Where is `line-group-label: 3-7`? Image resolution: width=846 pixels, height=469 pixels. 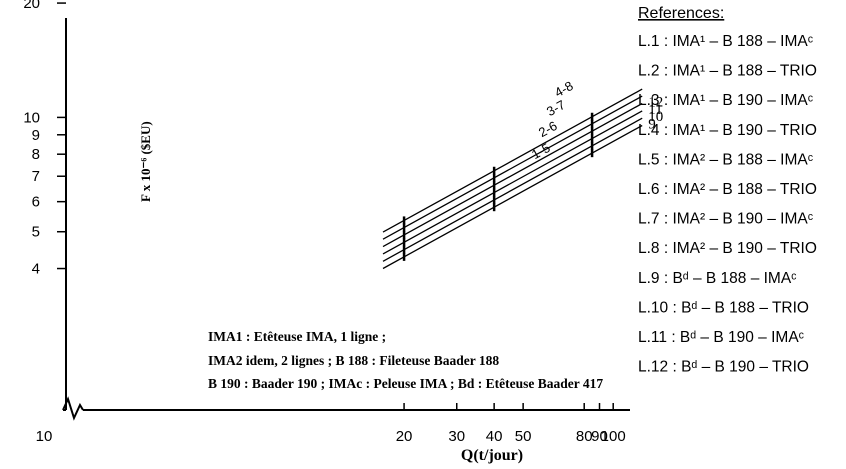 line-group-label: 3-7 is located at coordinates (556, 108).